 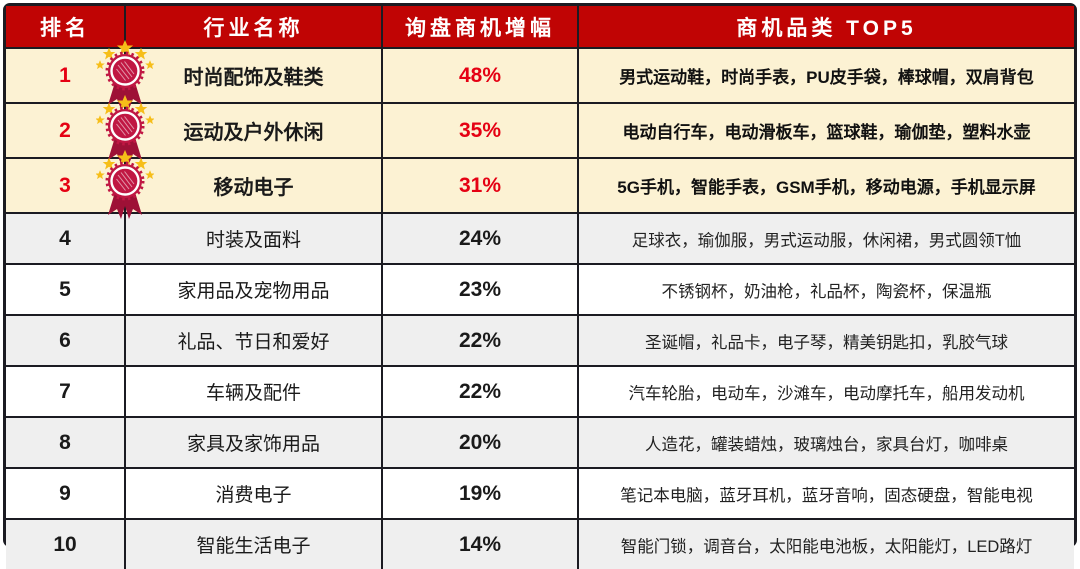 What do you see at coordinates (826, 393) in the screenshot?
I see `top5-cell: 汽车轮胎，电动车，沙滩车，电动摩托车，船用发动机` at bounding box center [826, 393].